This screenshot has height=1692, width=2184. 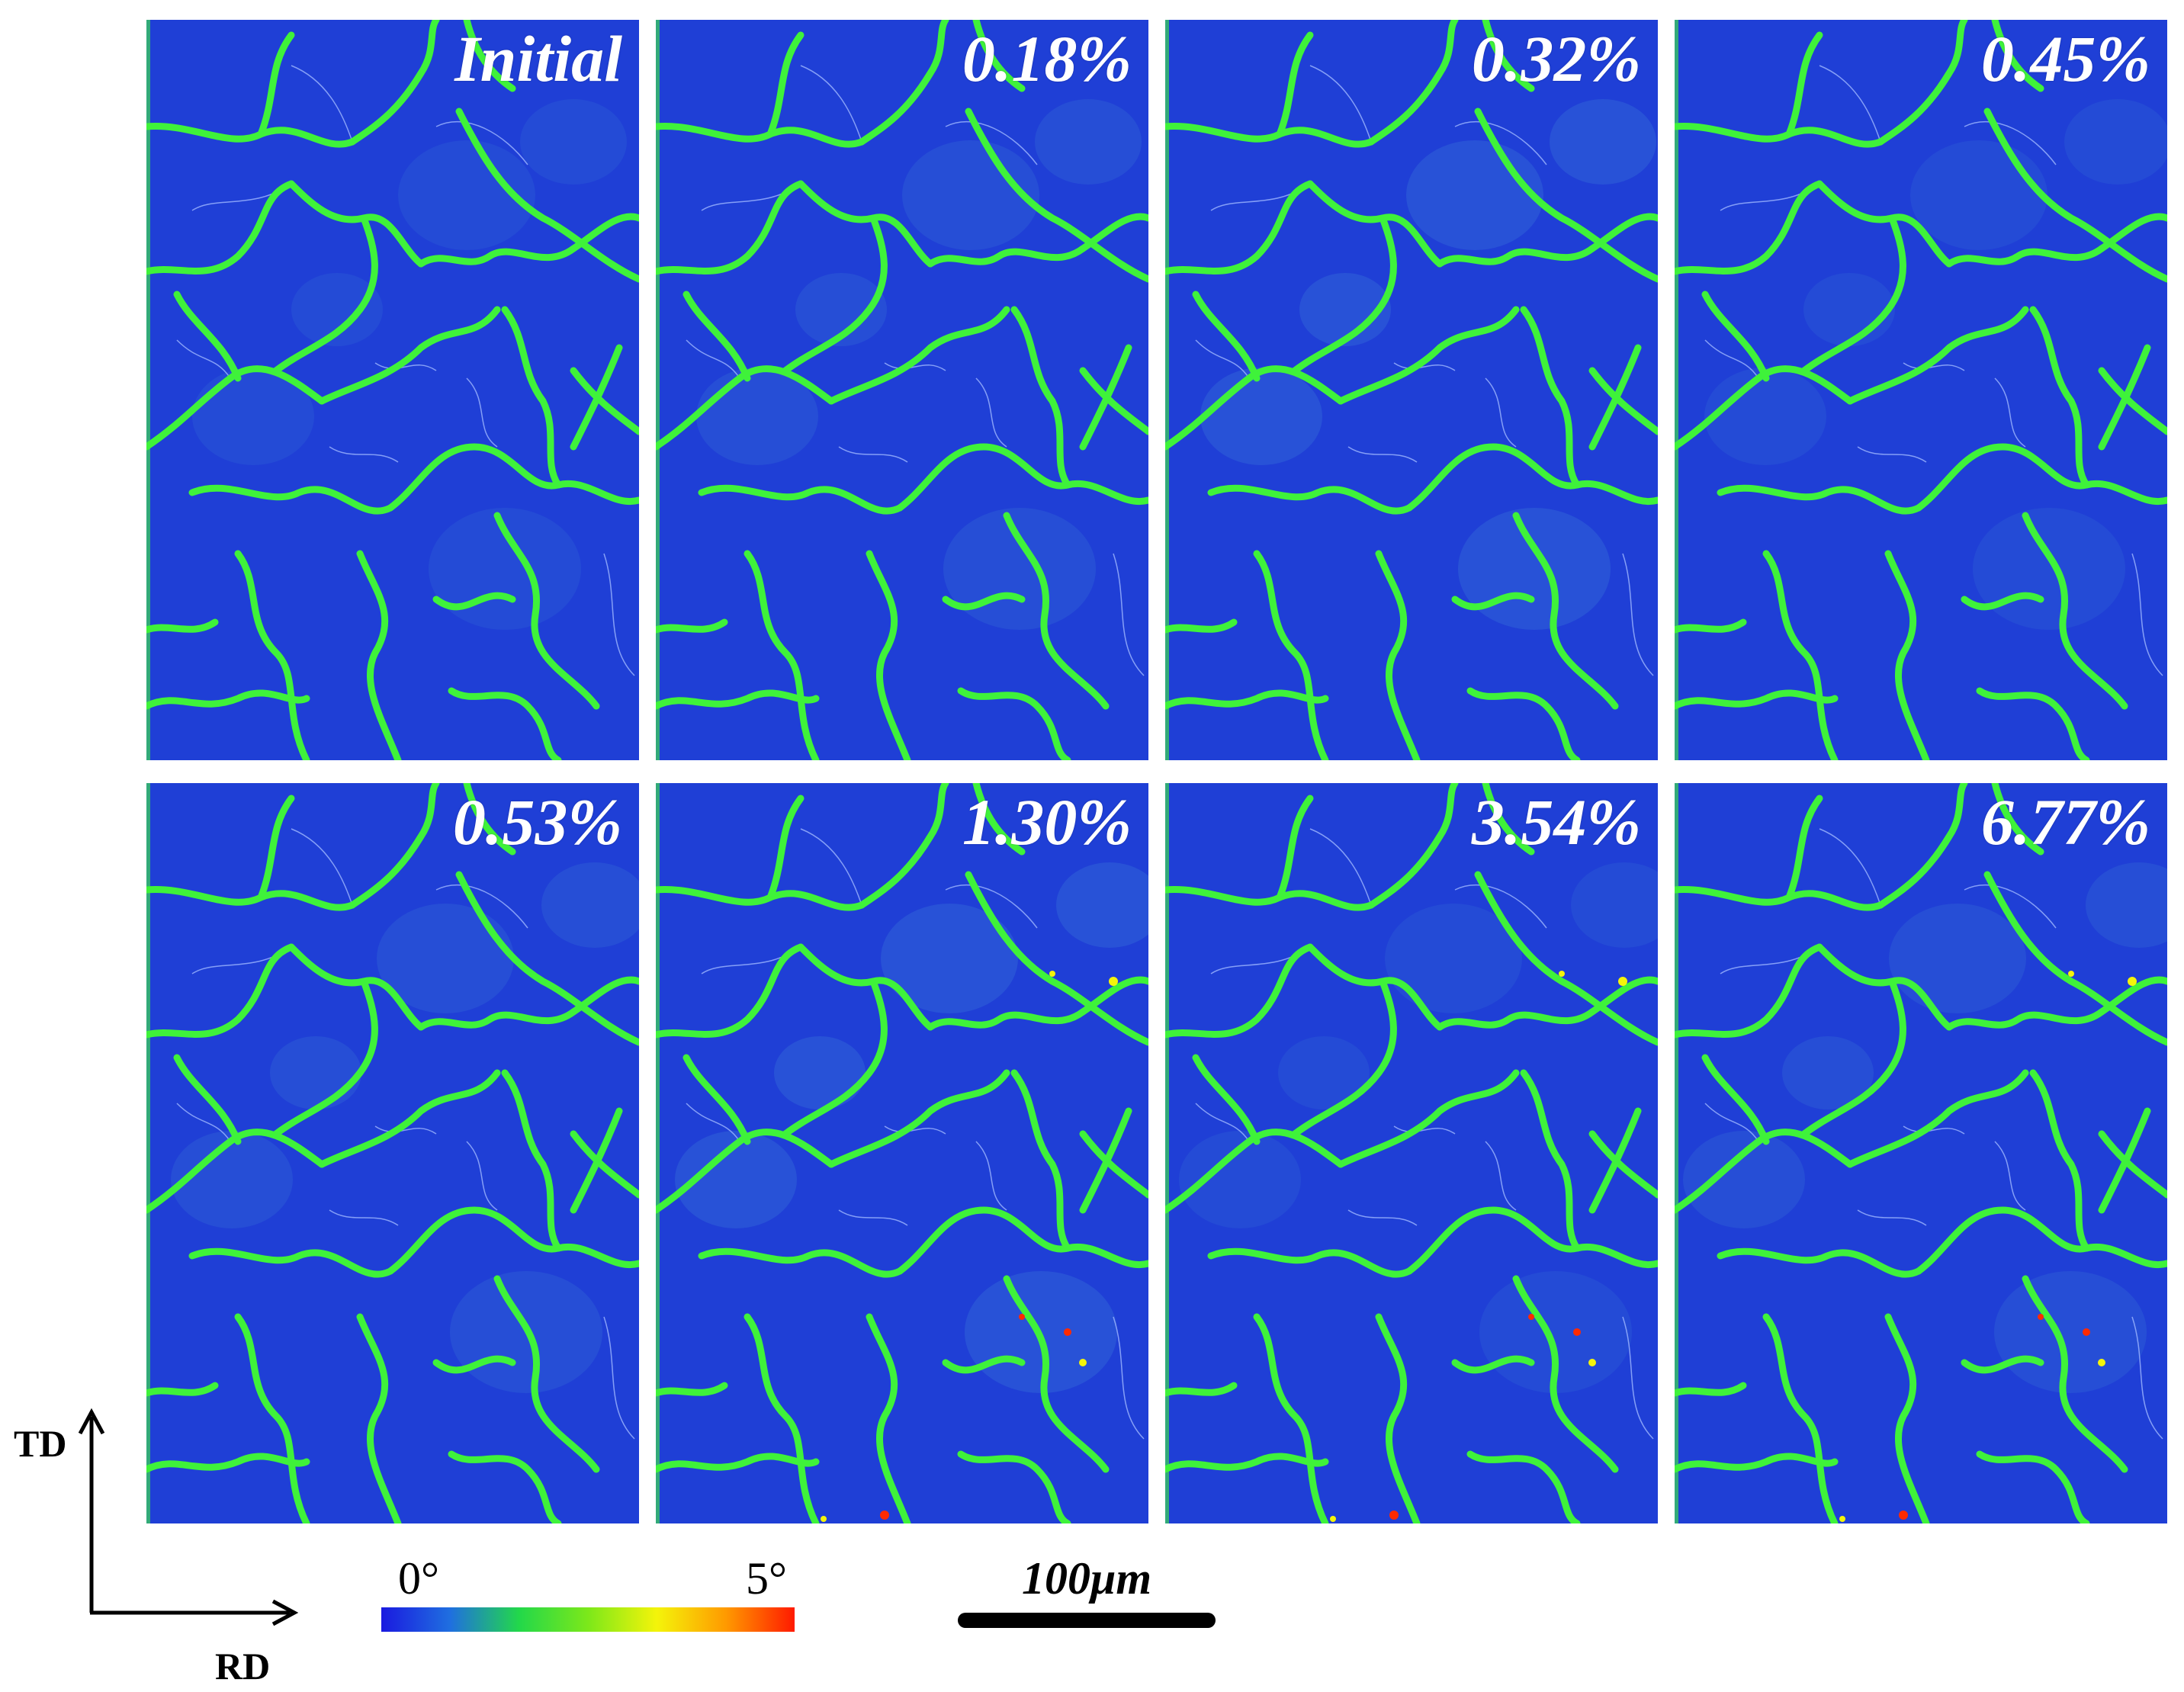 I want to click on kam-map-panel: 0.32%, so click(x=1411, y=390).